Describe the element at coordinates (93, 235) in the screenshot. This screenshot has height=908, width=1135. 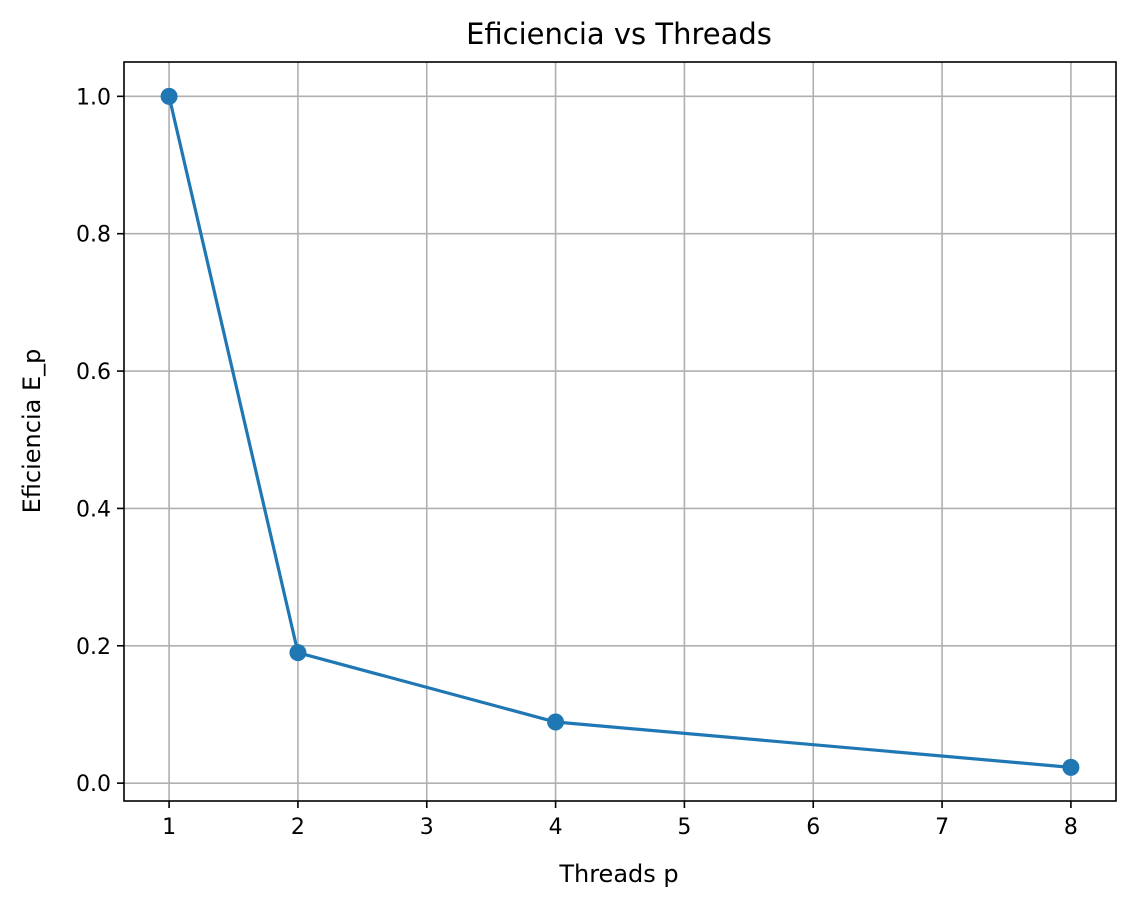
I see `y-tick-label: 0.8` at that location.